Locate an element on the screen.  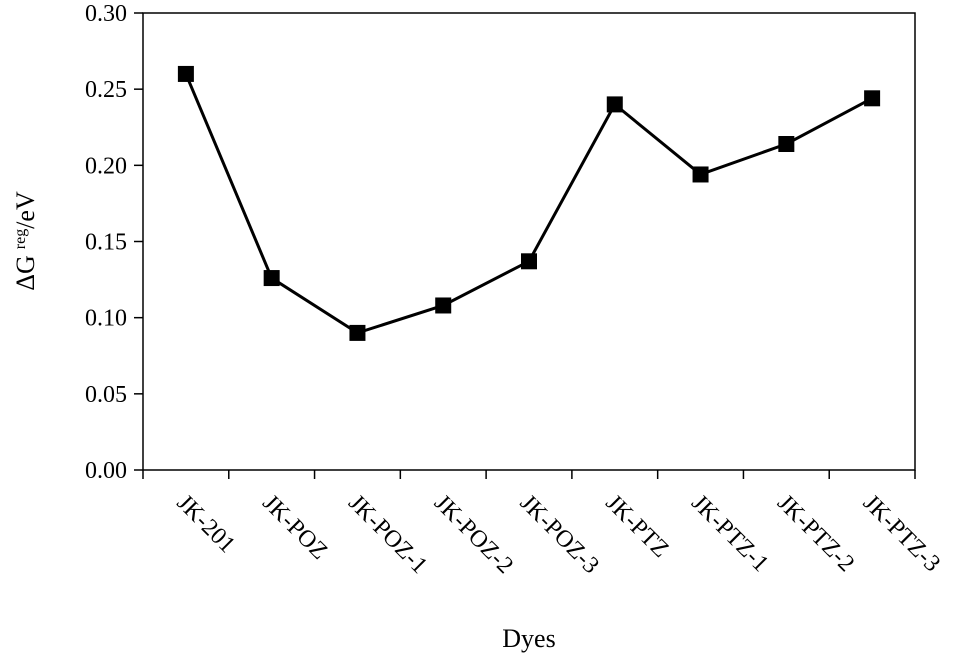
x-tick-label: JK-201 is located at coordinates (206, 524).